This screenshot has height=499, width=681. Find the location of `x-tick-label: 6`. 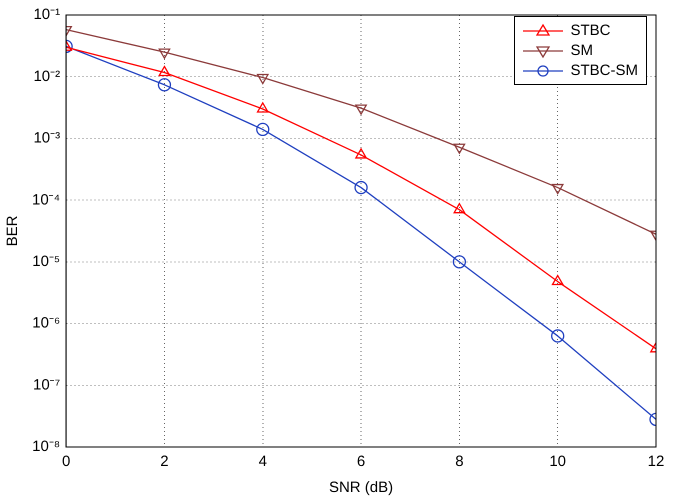

x-tick-label: 6 is located at coordinates (361, 461).